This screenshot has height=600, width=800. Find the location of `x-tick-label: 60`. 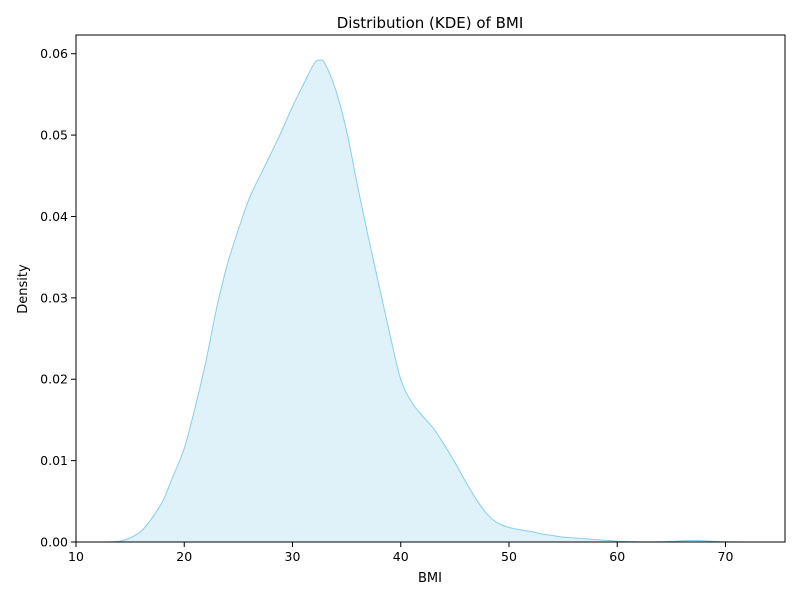

x-tick-label: 60 is located at coordinates (617, 556).